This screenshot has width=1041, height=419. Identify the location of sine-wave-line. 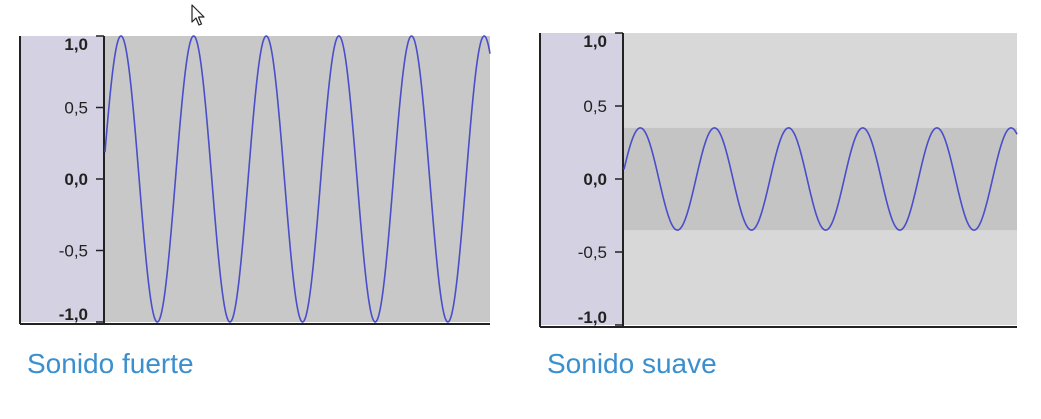
(820, 179).